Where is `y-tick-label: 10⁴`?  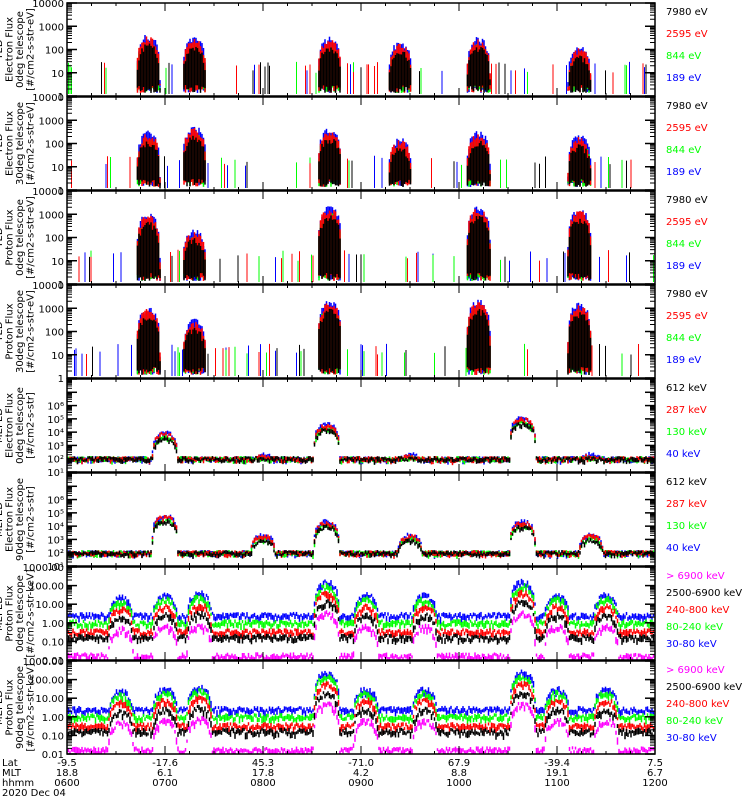 y-tick-label: 10⁴ is located at coordinates (55, 433).